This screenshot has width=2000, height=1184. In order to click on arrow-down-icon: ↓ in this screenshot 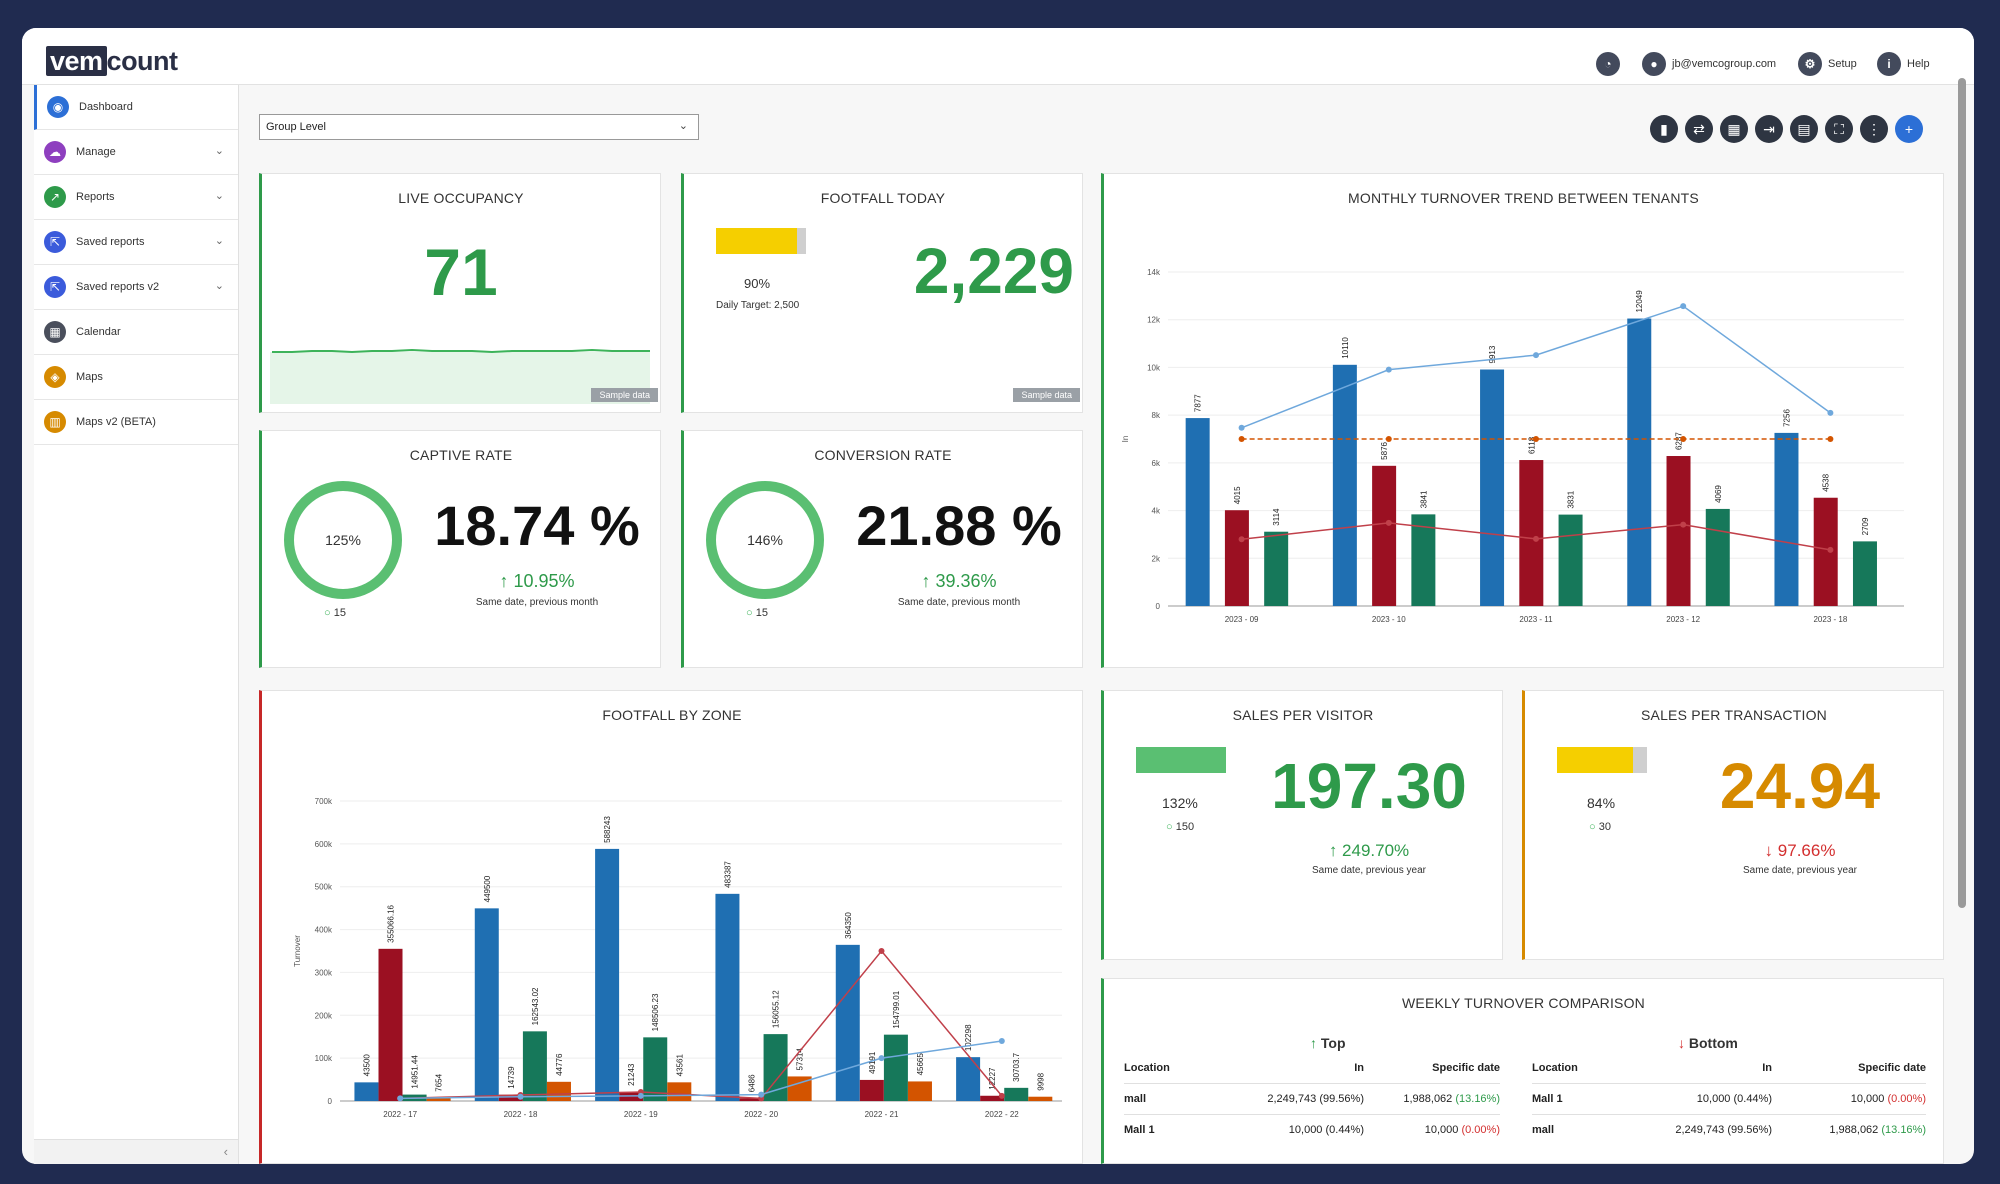, I will do `click(1681, 1043)`.